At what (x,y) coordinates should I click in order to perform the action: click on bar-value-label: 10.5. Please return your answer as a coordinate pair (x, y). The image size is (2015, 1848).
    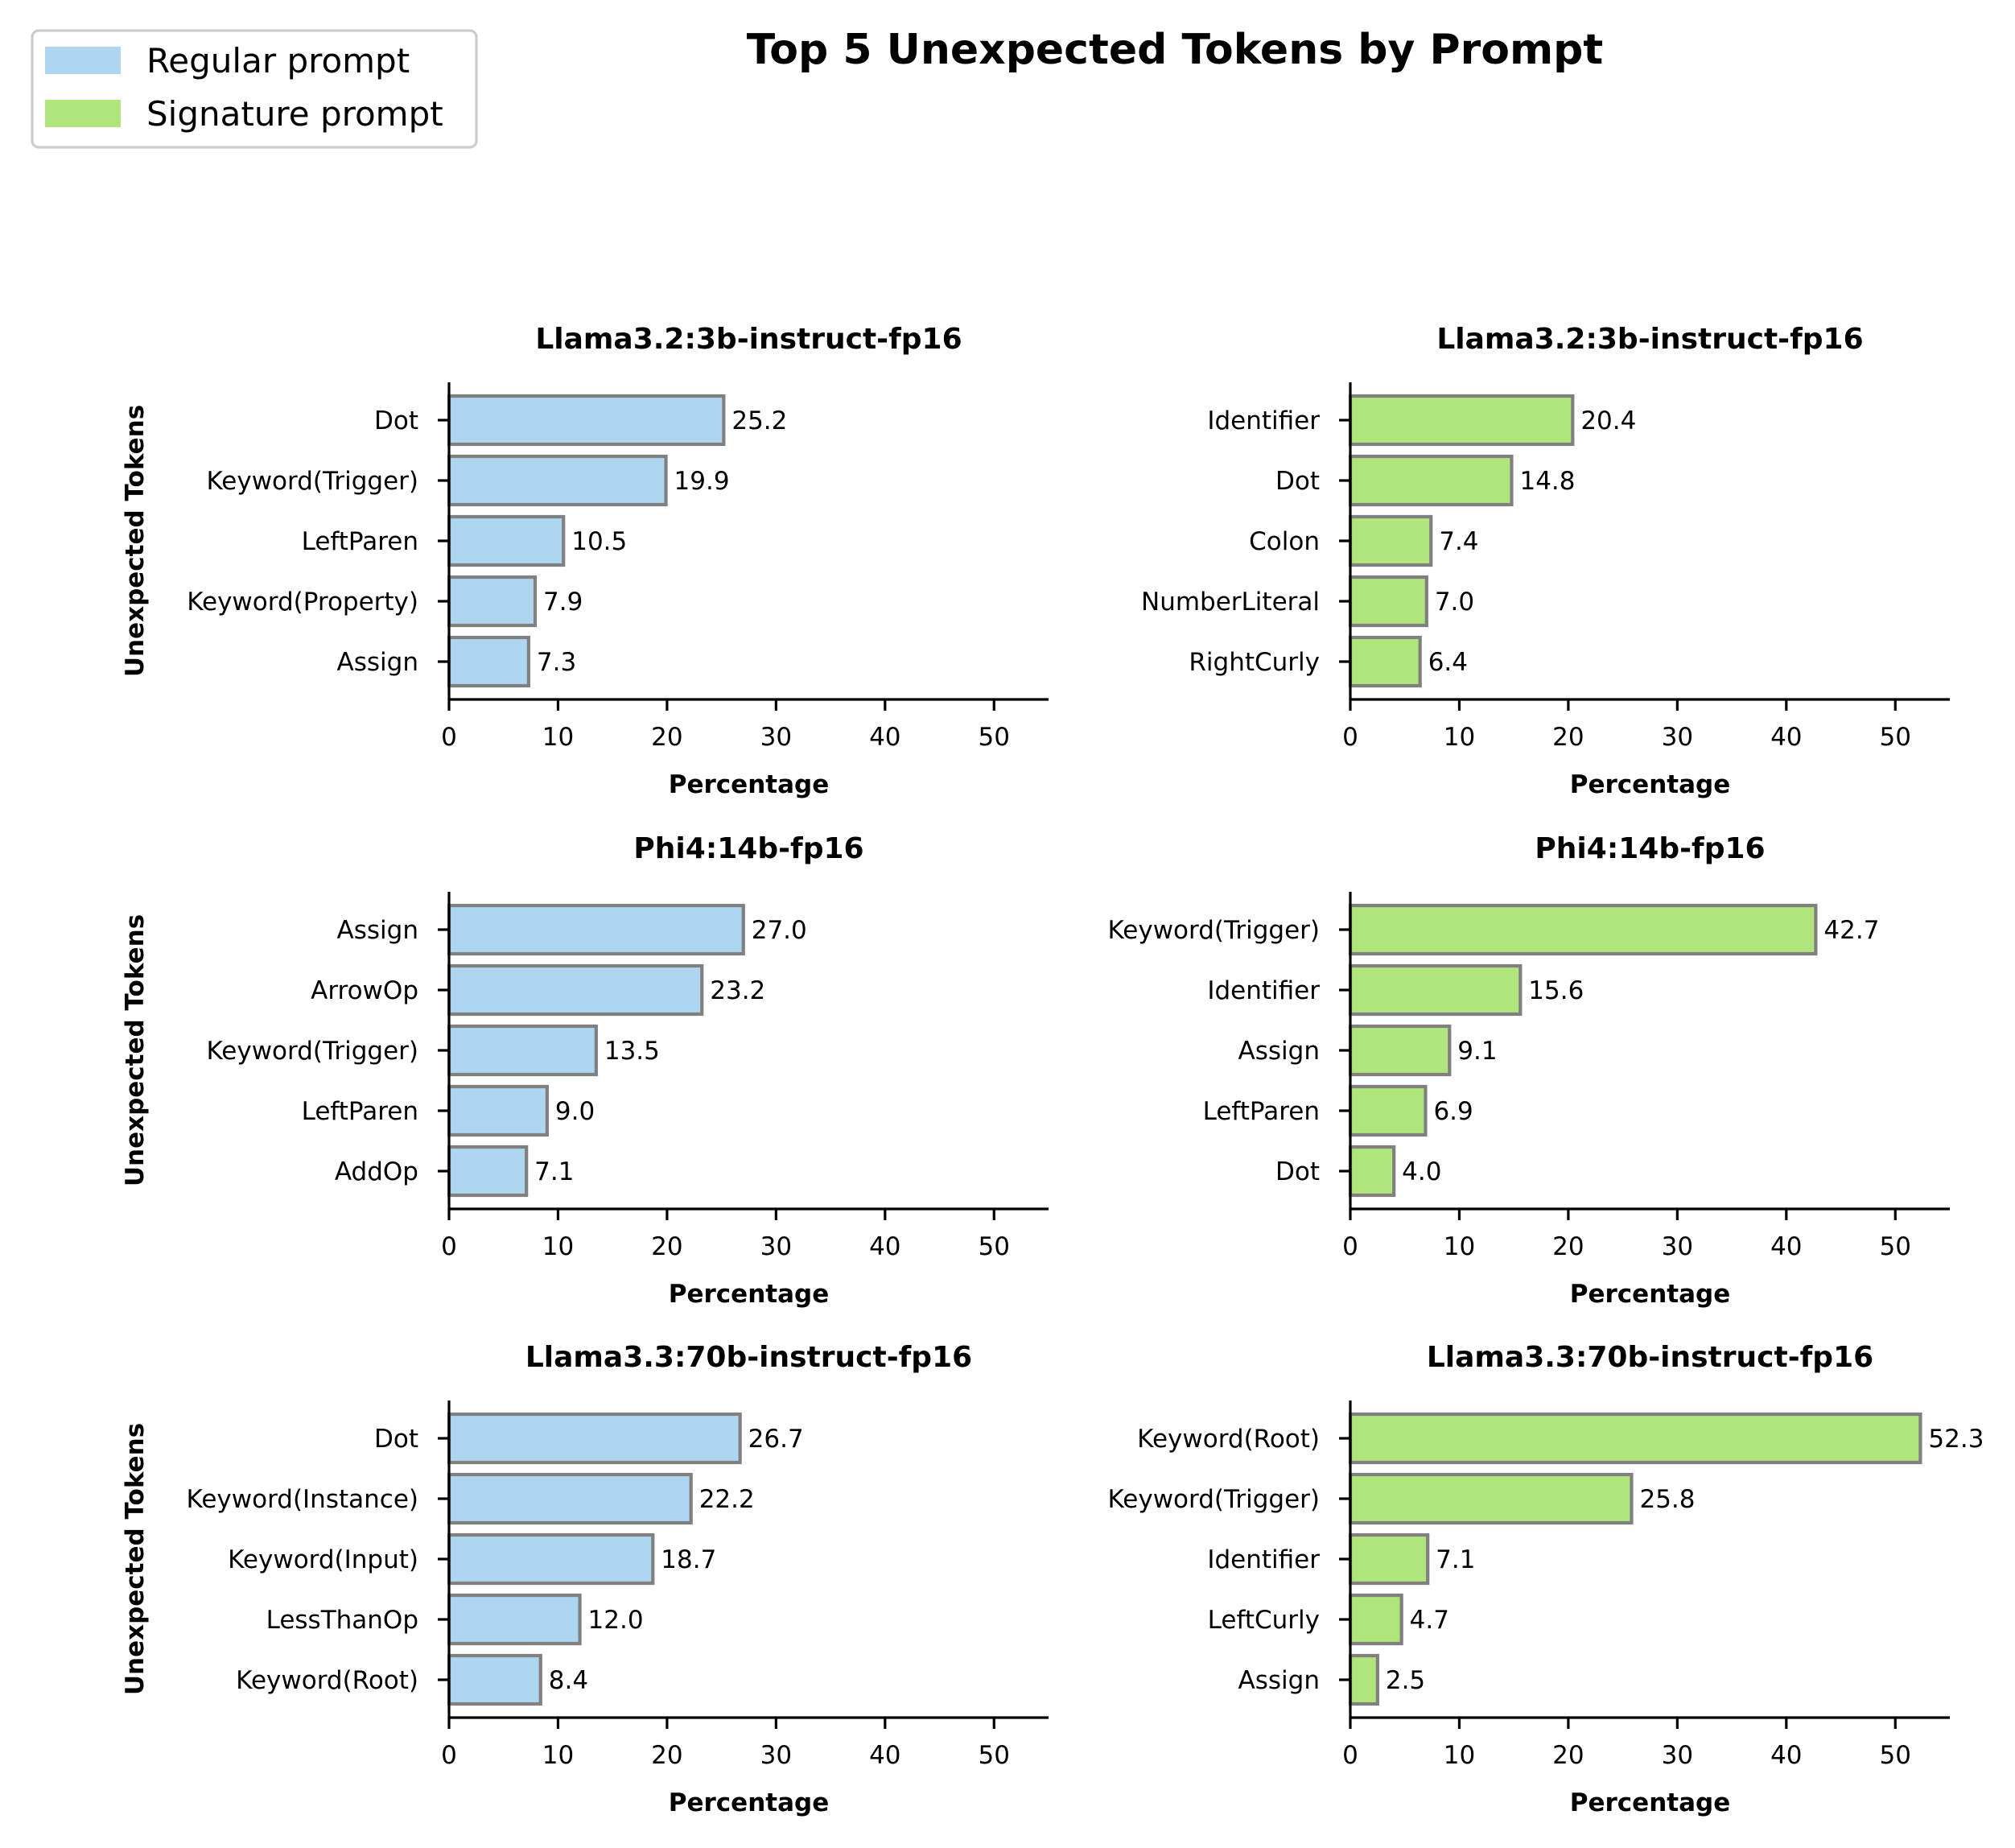
    Looking at the image, I should click on (599, 541).